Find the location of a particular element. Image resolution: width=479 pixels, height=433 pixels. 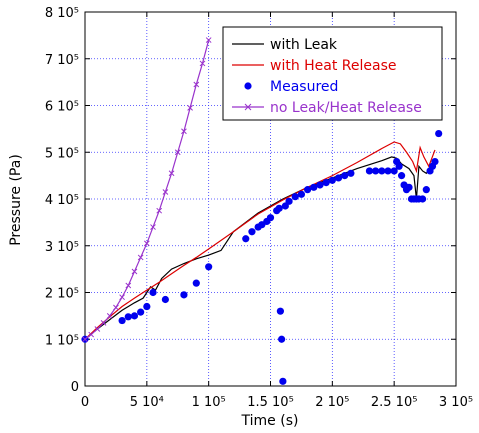

x-tick-label: 1 10⁵ is located at coordinates (209, 402).